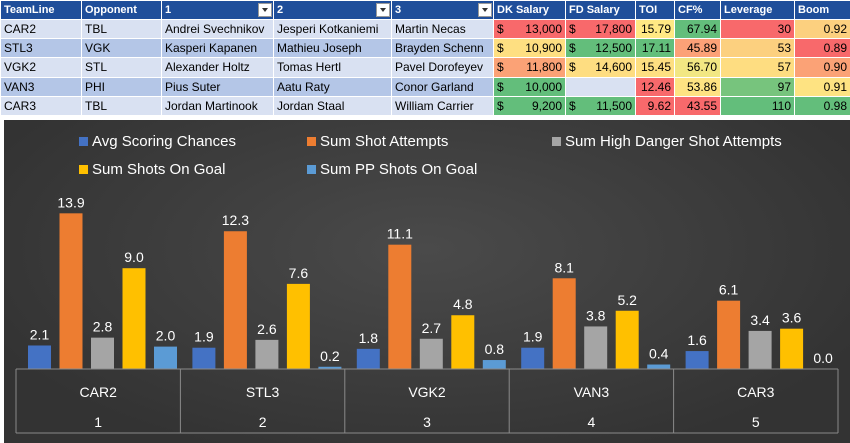 The height and width of the screenshot is (443, 850). I want to click on cell-toi: 15.79, so click(655, 29).